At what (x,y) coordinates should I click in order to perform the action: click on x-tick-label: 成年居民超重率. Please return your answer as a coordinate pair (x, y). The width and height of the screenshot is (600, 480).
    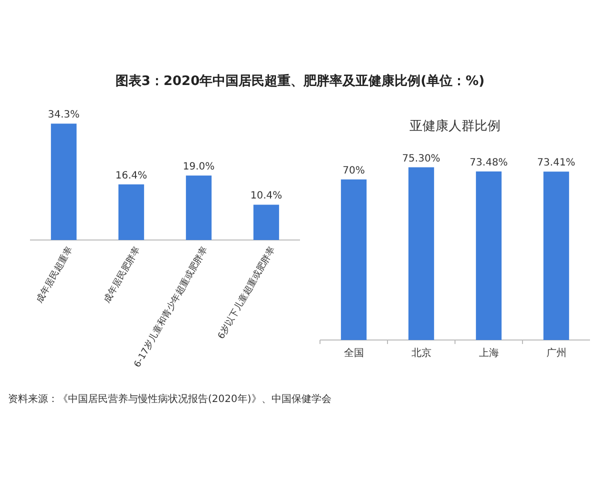
    Looking at the image, I should click on (55, 274).